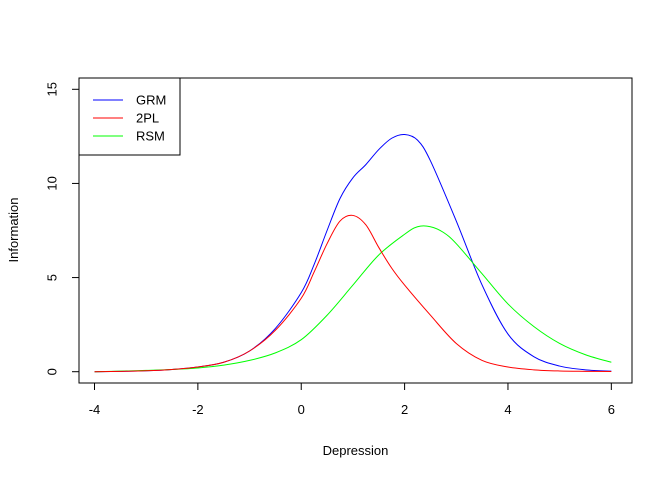 This screenshot has width=672, height=480. I want to click on legend-box, so click(129, 116).